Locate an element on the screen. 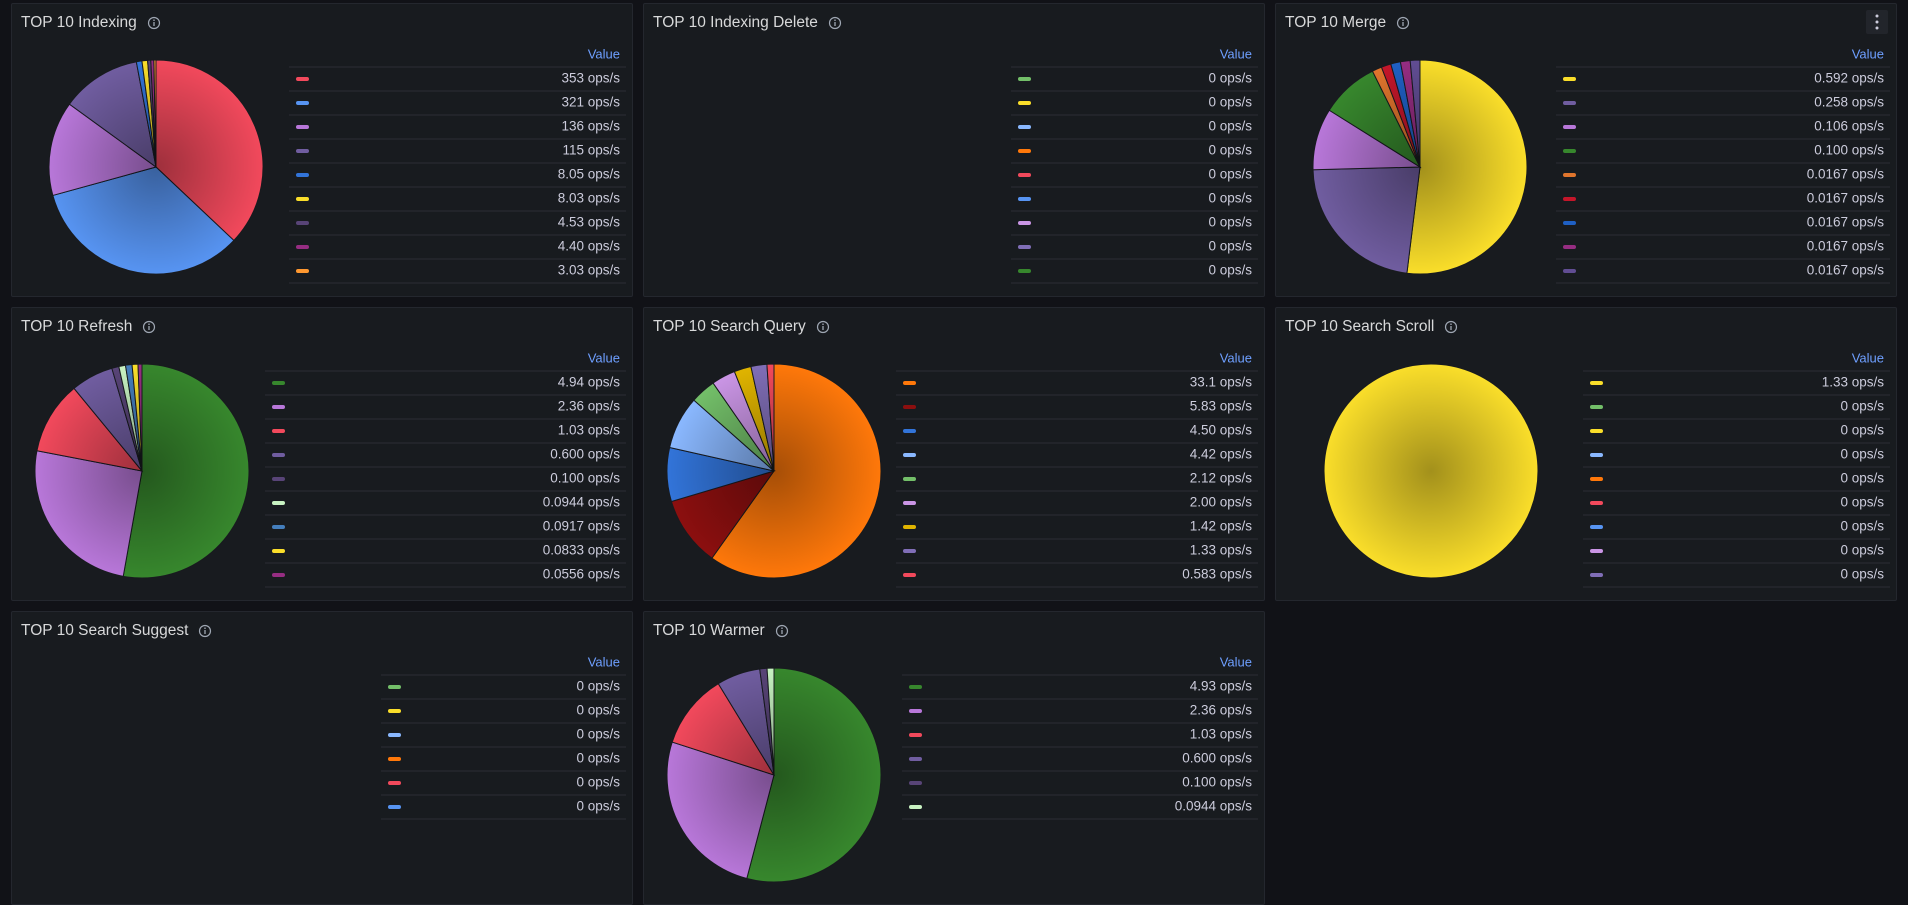 The width and height of the screenshot is (1908, 905). legend-value: 0.106 ops/s is located at coordinates (1849, 126).